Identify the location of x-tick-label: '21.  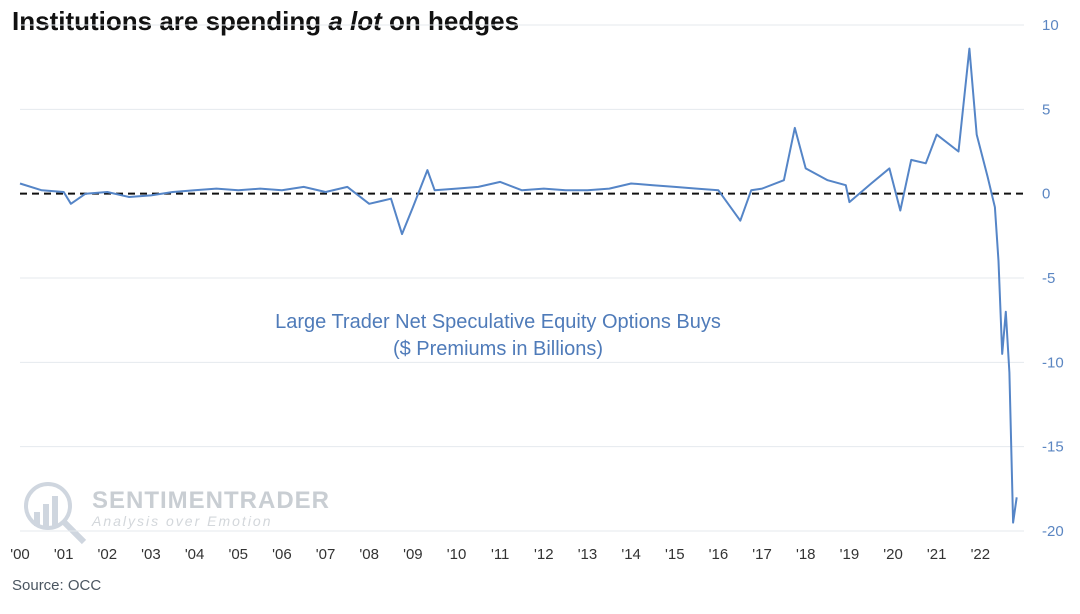
(937, 554).